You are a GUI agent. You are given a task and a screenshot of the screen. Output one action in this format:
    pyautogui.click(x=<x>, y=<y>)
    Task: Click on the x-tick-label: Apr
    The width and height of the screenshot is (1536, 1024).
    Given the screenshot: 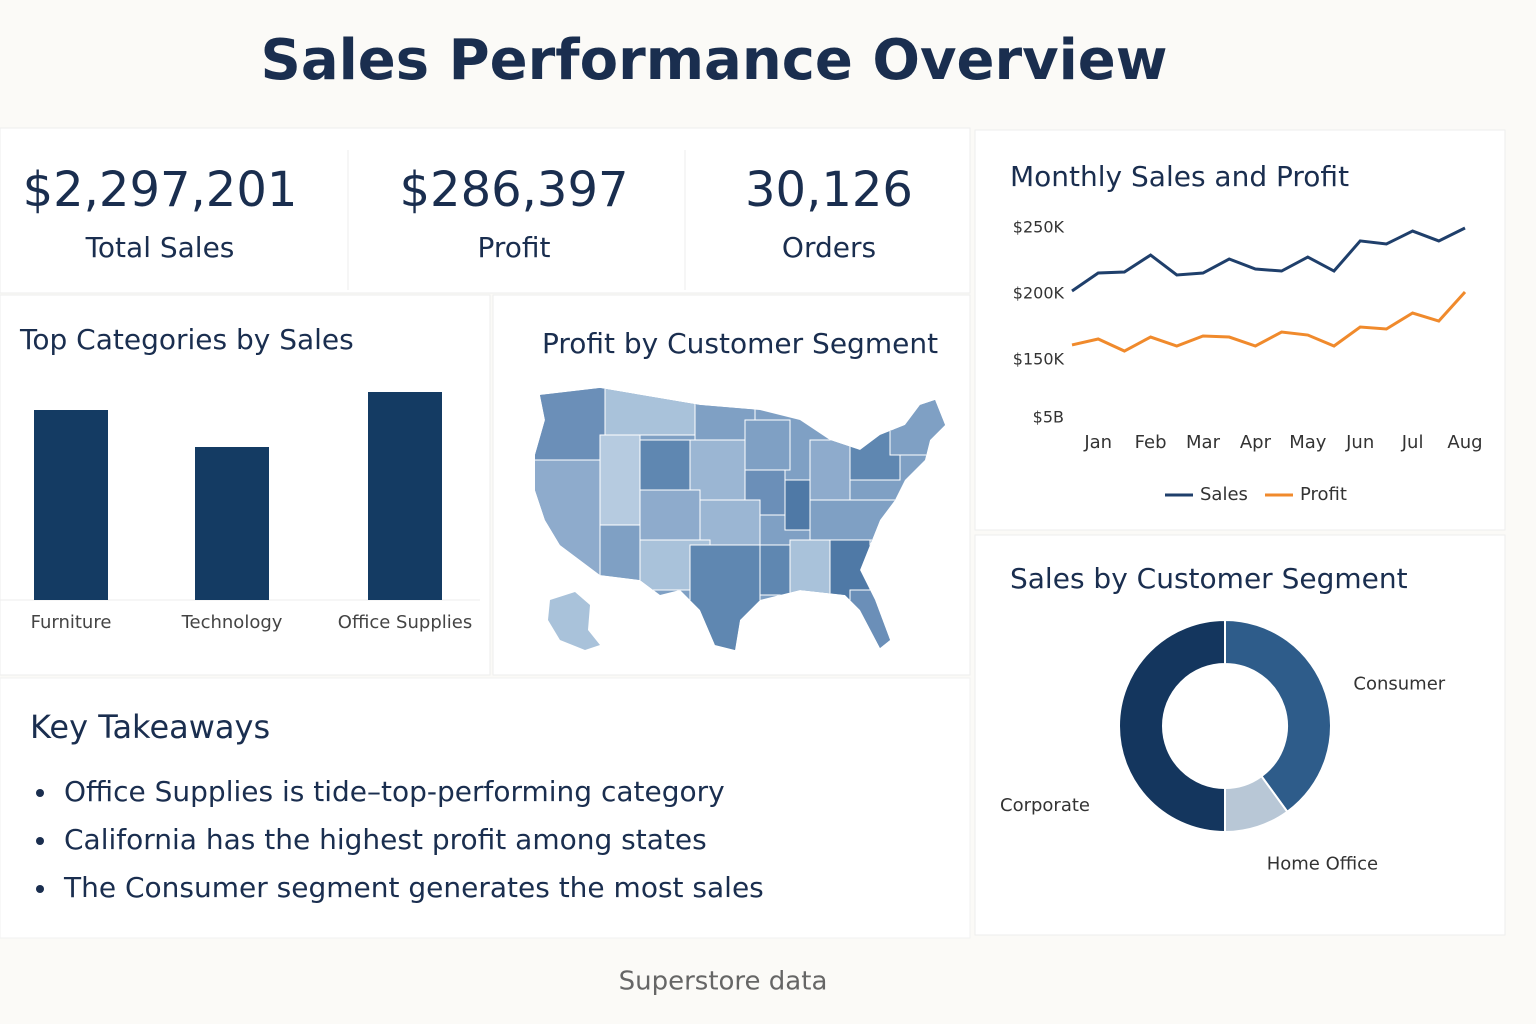 What is the action you would take?
    pyautogui.click(x=1256, y=442)
    